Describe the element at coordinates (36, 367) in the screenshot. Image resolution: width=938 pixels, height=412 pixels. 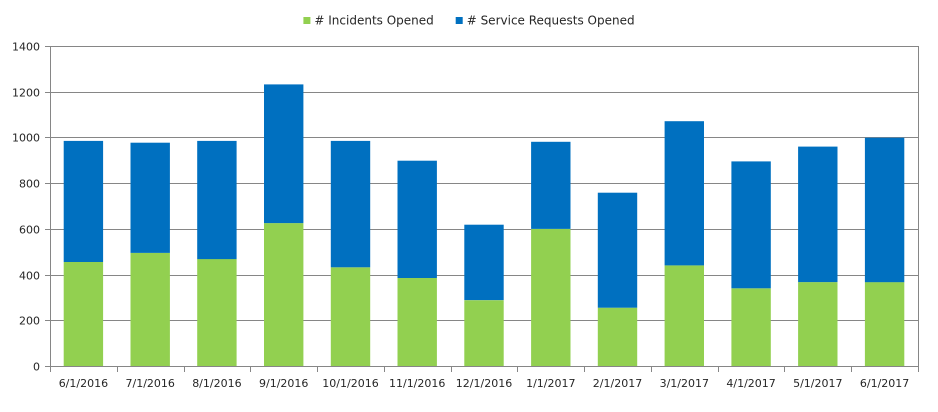
I see `y-tick-label: 0` at that location.